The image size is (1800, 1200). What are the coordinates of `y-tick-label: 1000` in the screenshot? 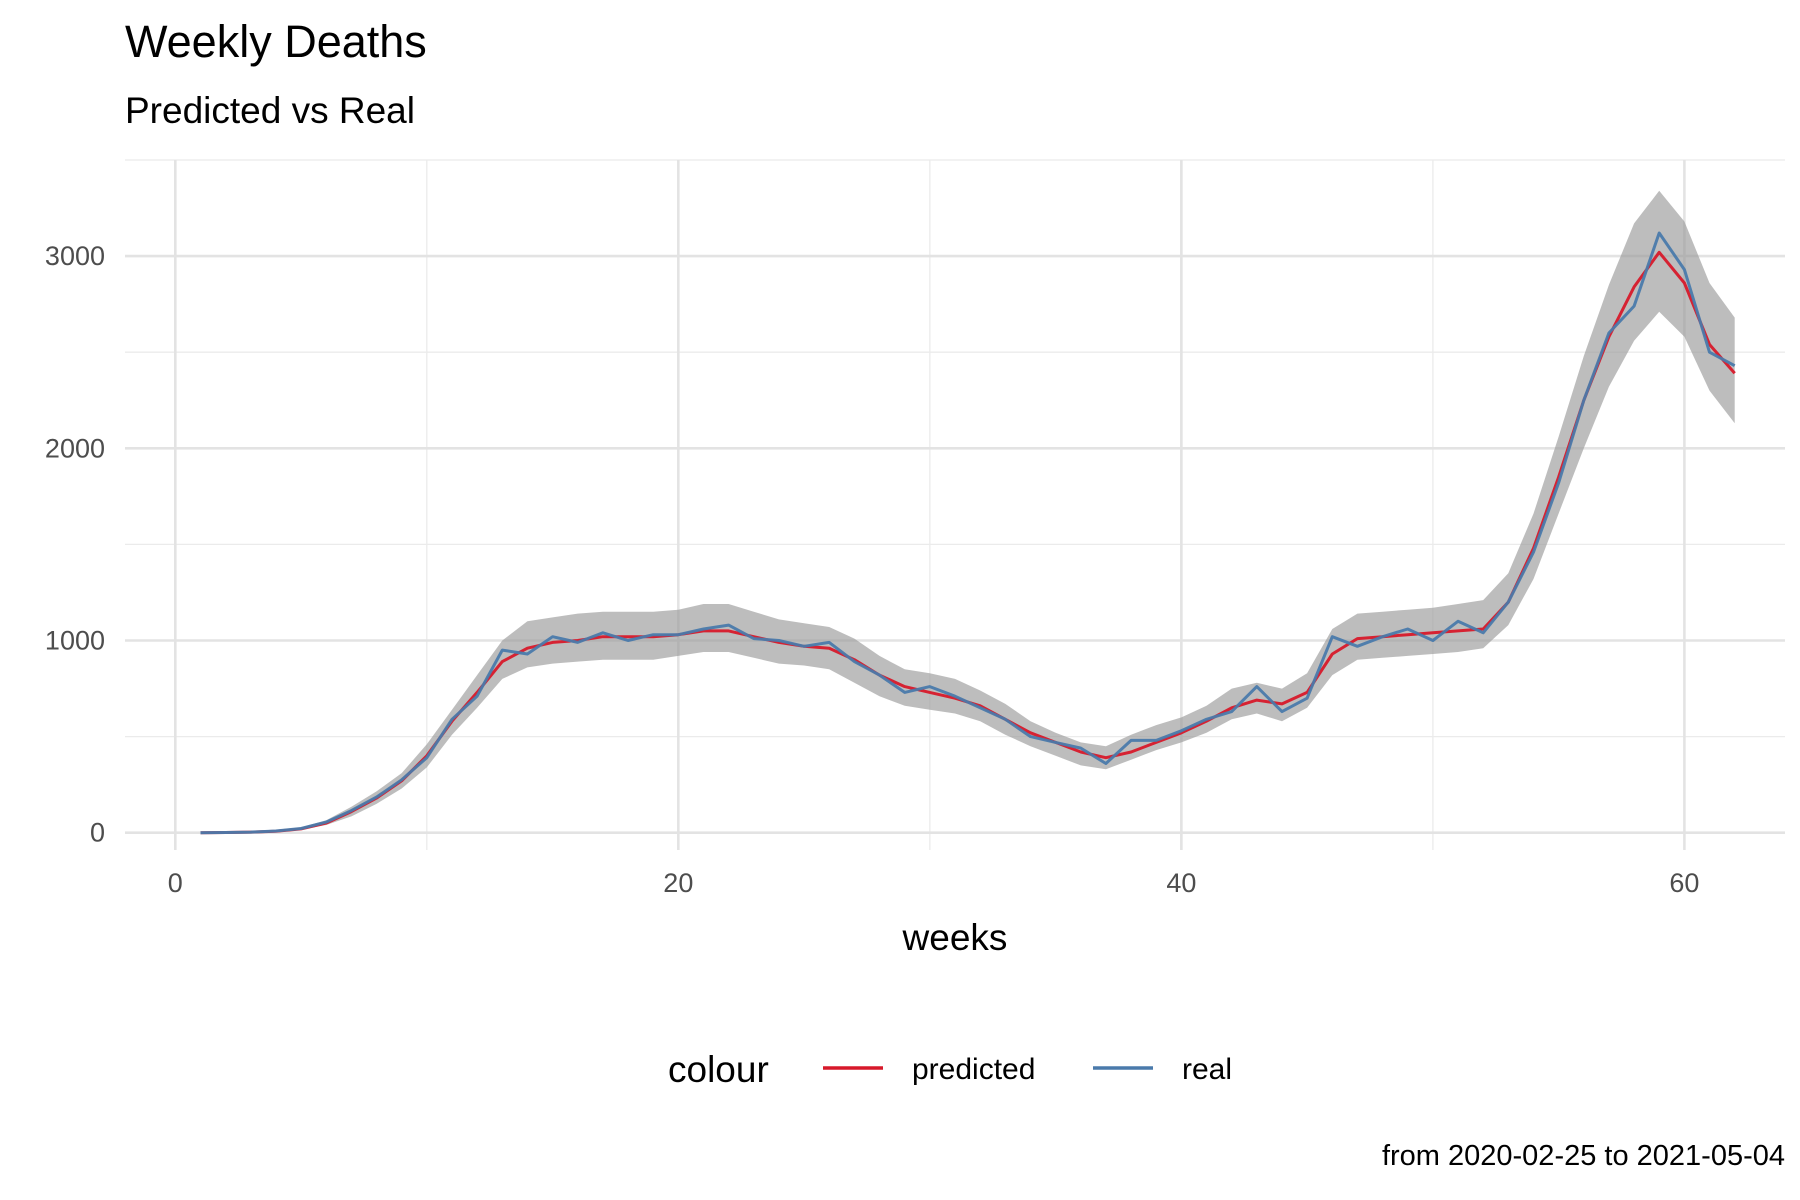 It's located at (75, 641).